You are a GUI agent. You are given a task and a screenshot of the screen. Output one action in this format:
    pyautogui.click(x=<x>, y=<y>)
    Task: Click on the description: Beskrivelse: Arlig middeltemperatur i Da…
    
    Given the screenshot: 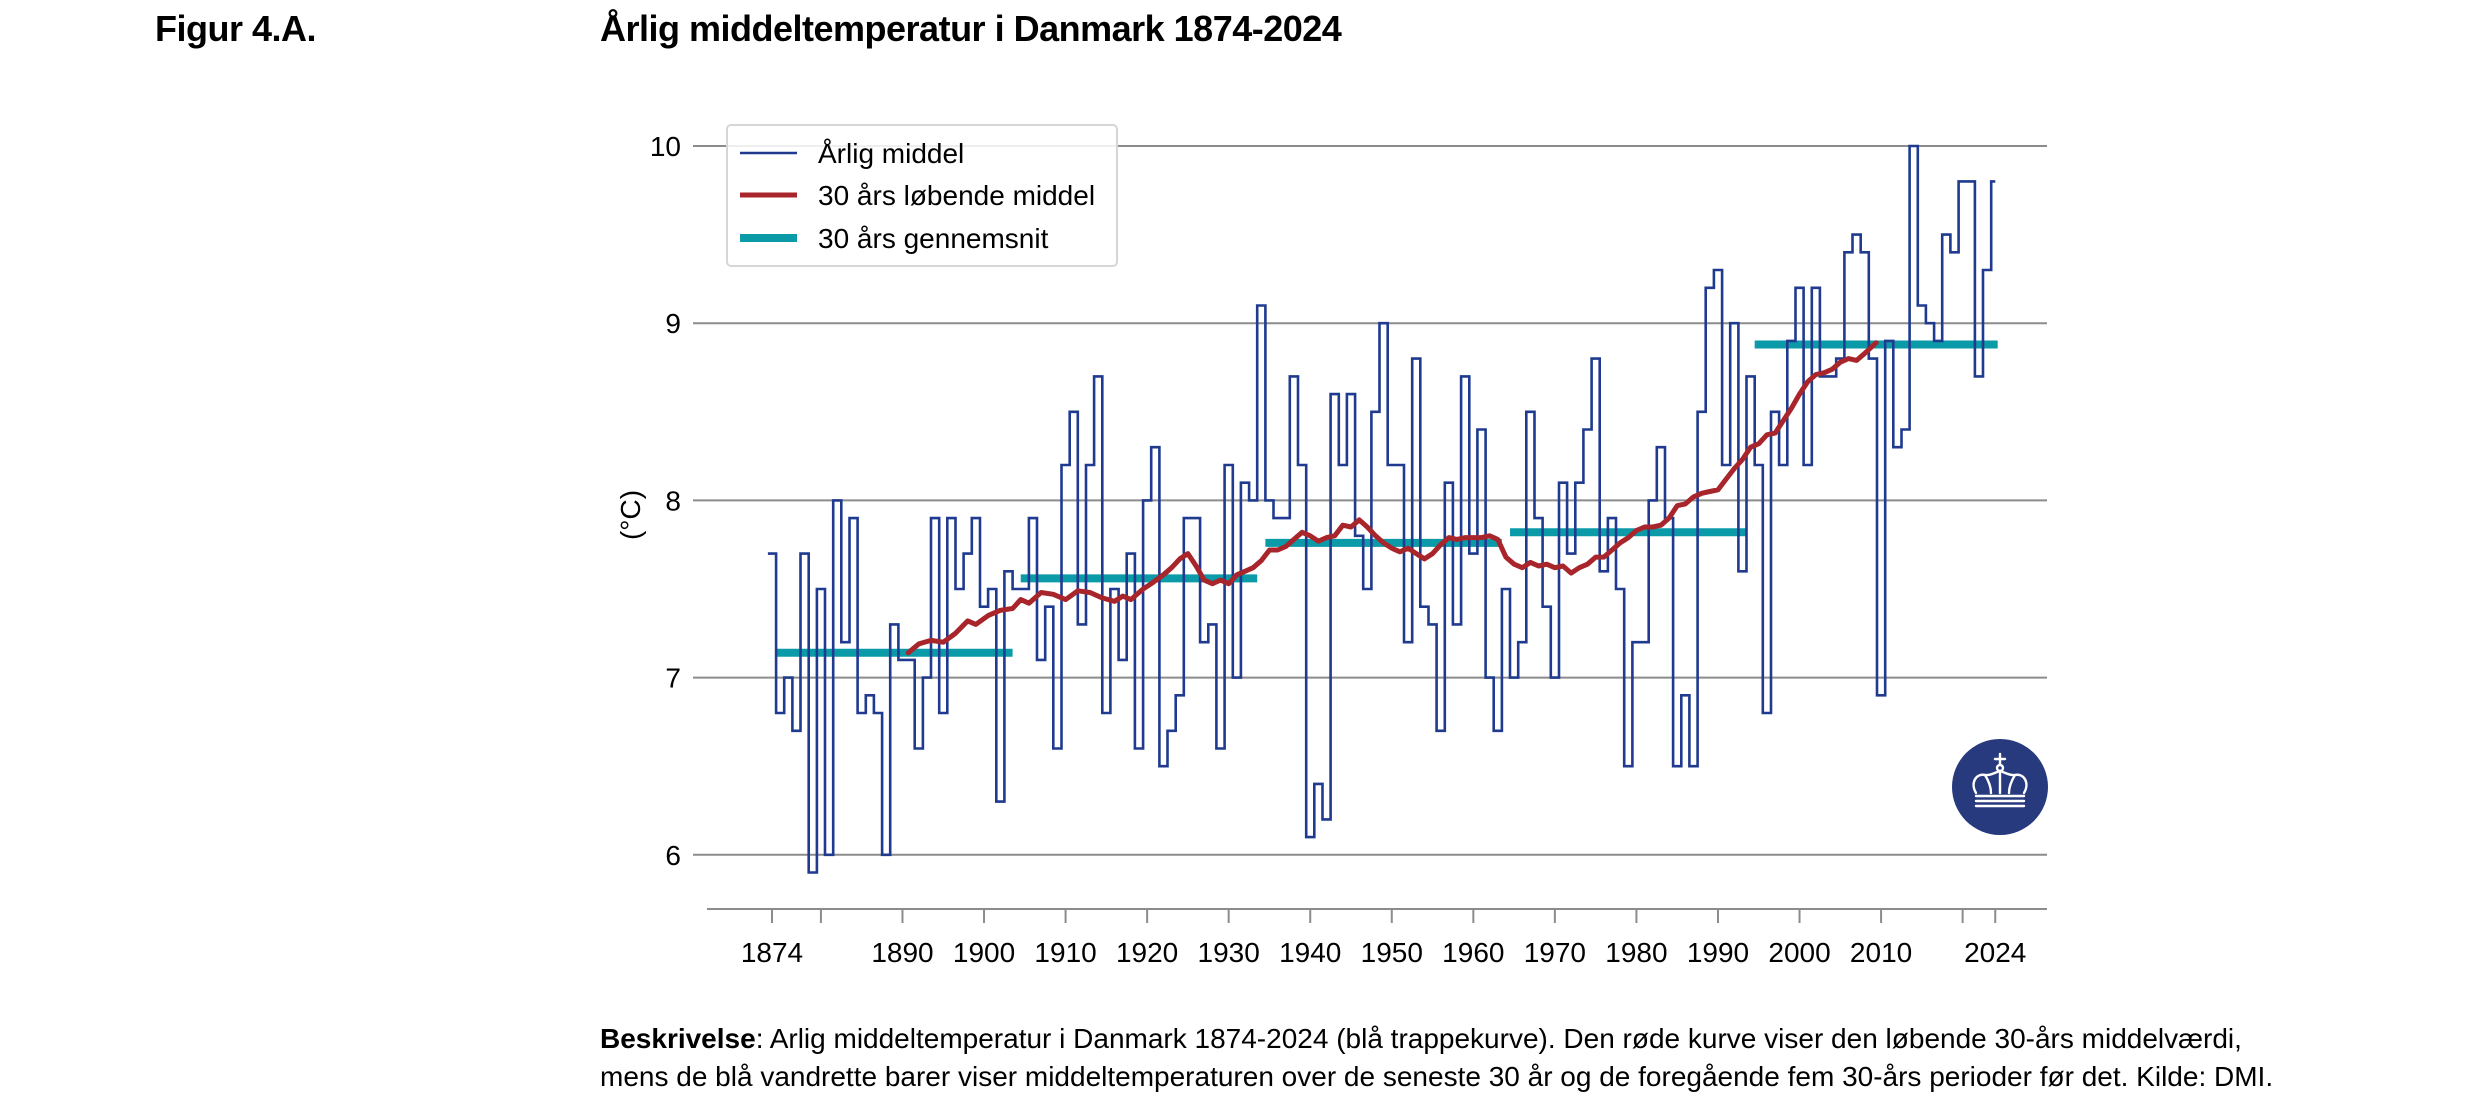 What is the action you would take?
    pyautogui.click(x=1530, y=1058)
    